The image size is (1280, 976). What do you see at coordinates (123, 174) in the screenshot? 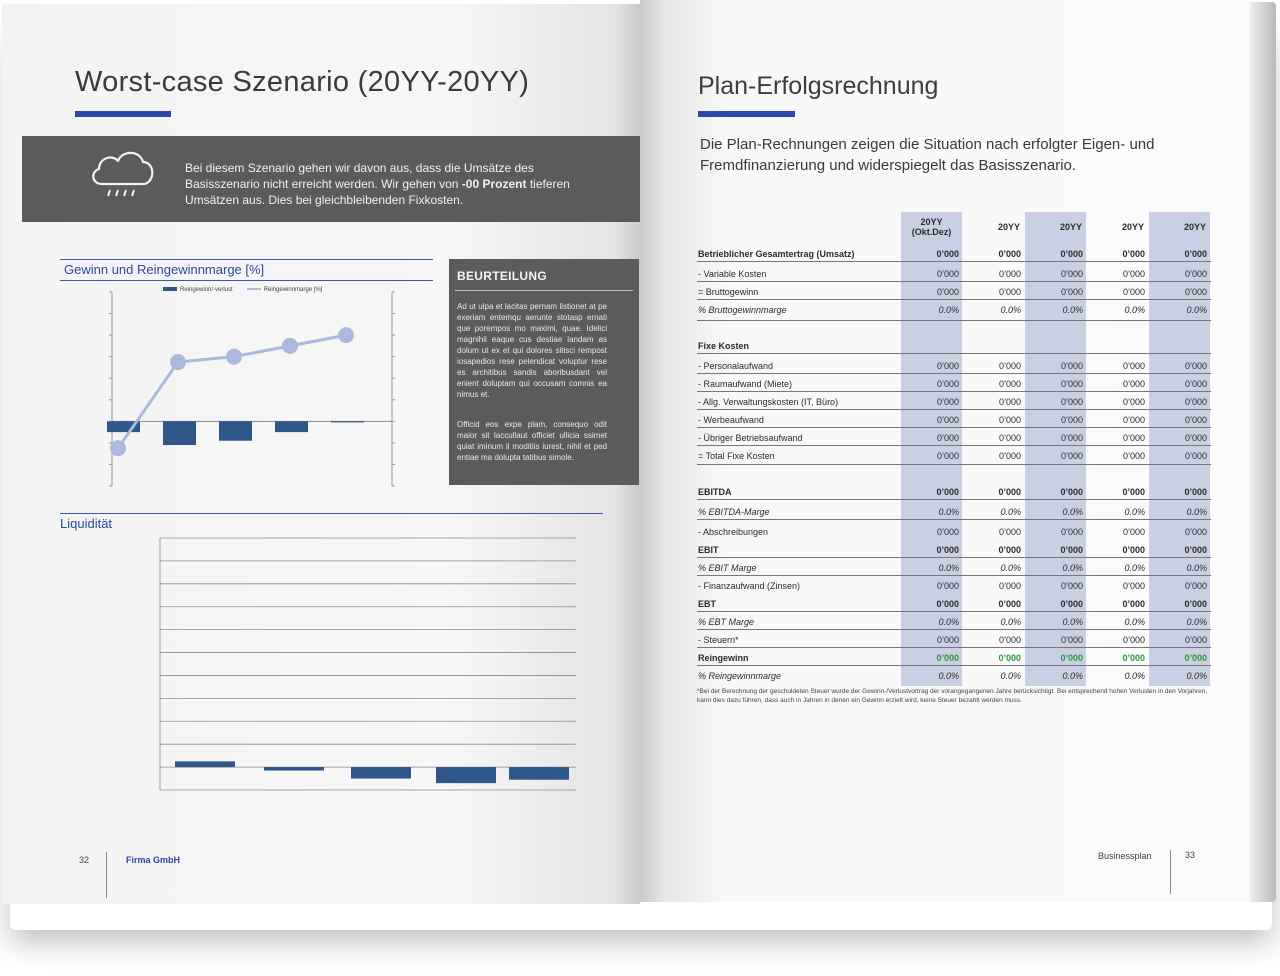
I see `rain-cloud-icon` at bounding box center [123, 174].